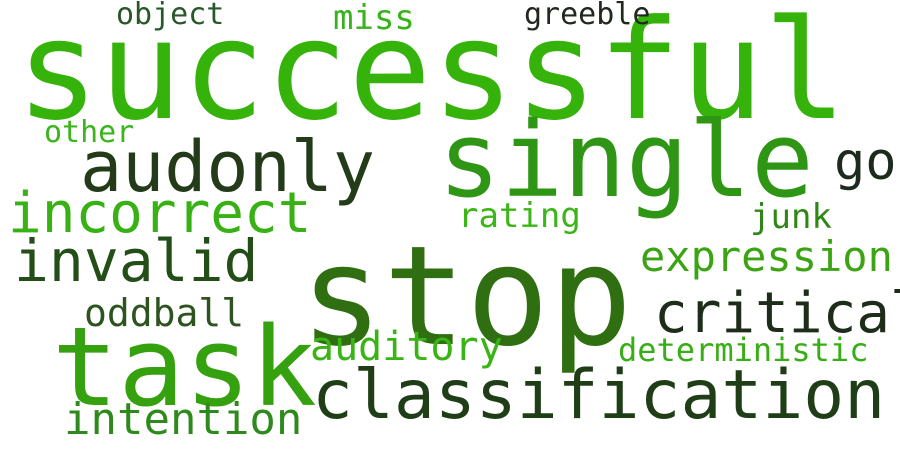 Image resolution: width=900 pixels, height=450 pixels. What do you see at coordinates (743, 350) in the screenshot?
I see `word-deterministic: deterministic` at bounding box center [743, 350].